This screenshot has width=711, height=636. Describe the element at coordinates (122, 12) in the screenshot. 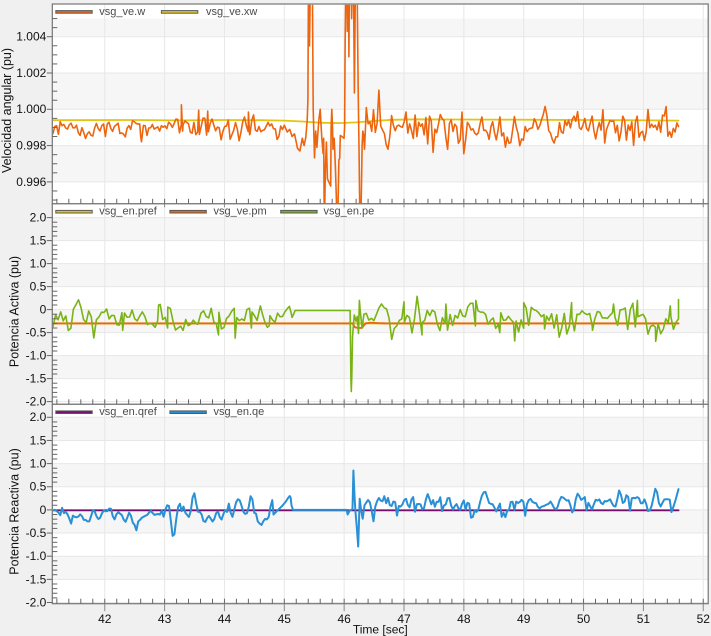

I see `svg-text: vsg_ve.w` at that location.